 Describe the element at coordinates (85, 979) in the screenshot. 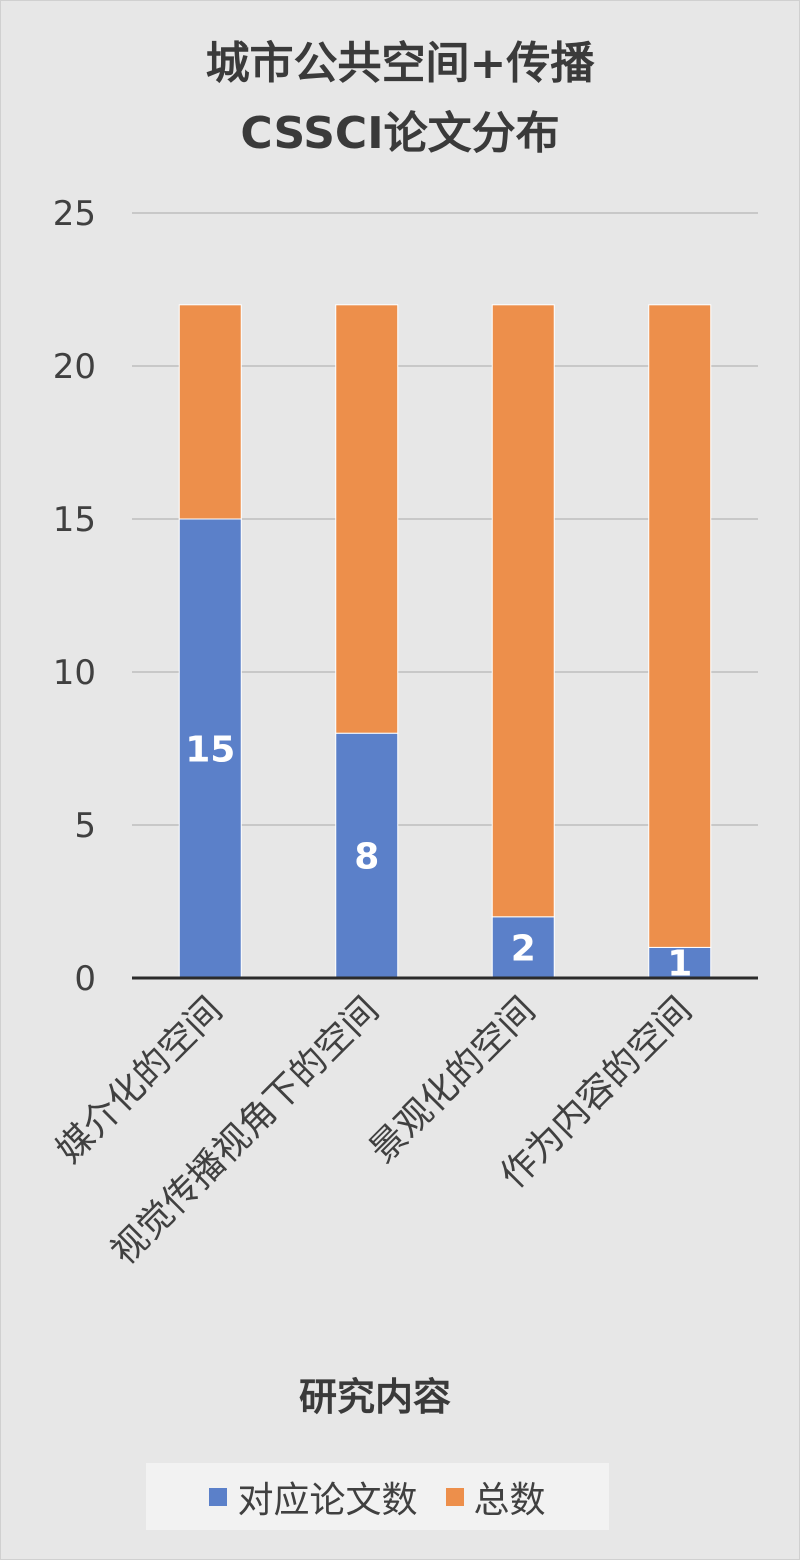

I see `y-tick-label: 0` at that location.